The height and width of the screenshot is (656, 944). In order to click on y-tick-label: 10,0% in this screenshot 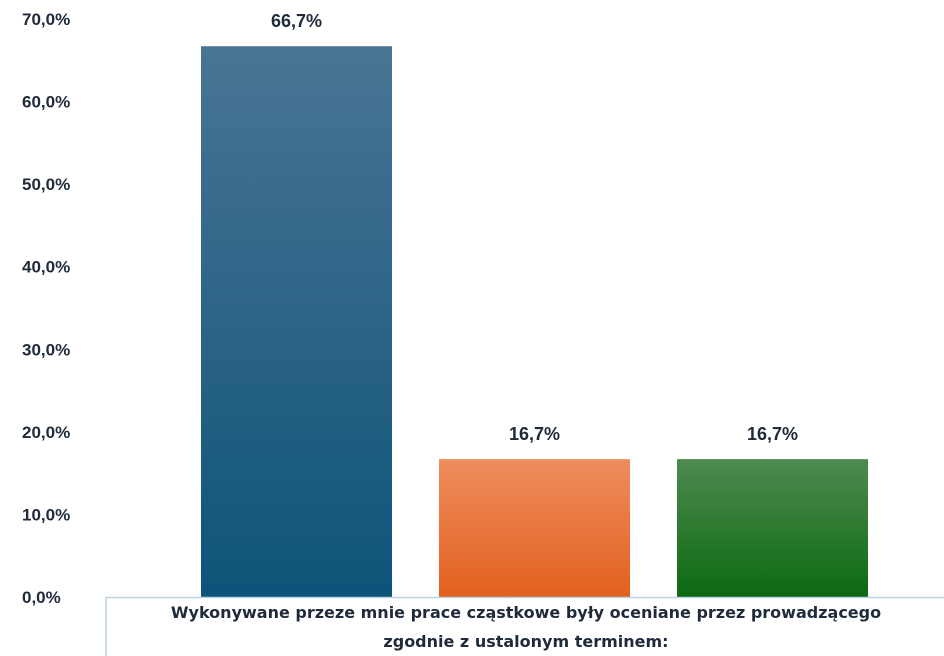, I will do `click(46, 514)`.